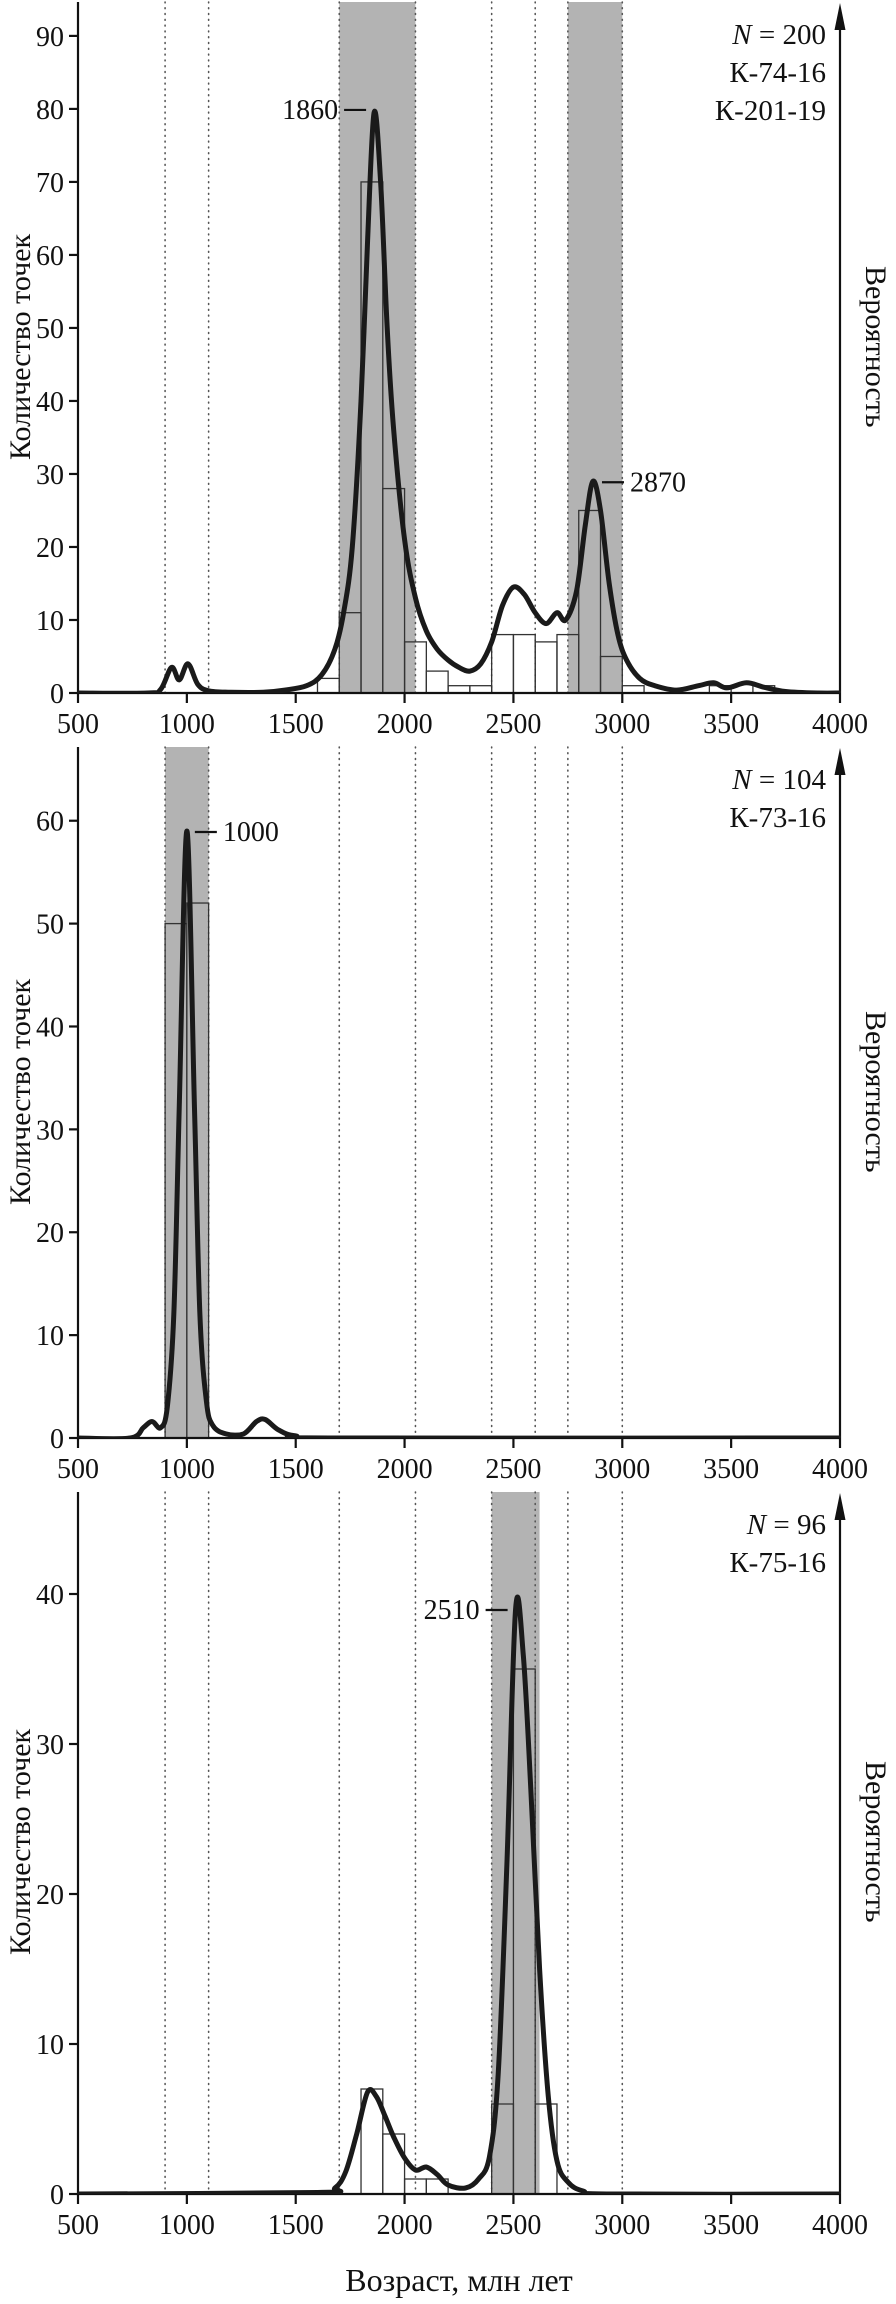 This screenshot has height=2304, width=896. Describe the element at coordinates (452, 1610) in the screenshot. I see `peak-label: 2510` at that location.